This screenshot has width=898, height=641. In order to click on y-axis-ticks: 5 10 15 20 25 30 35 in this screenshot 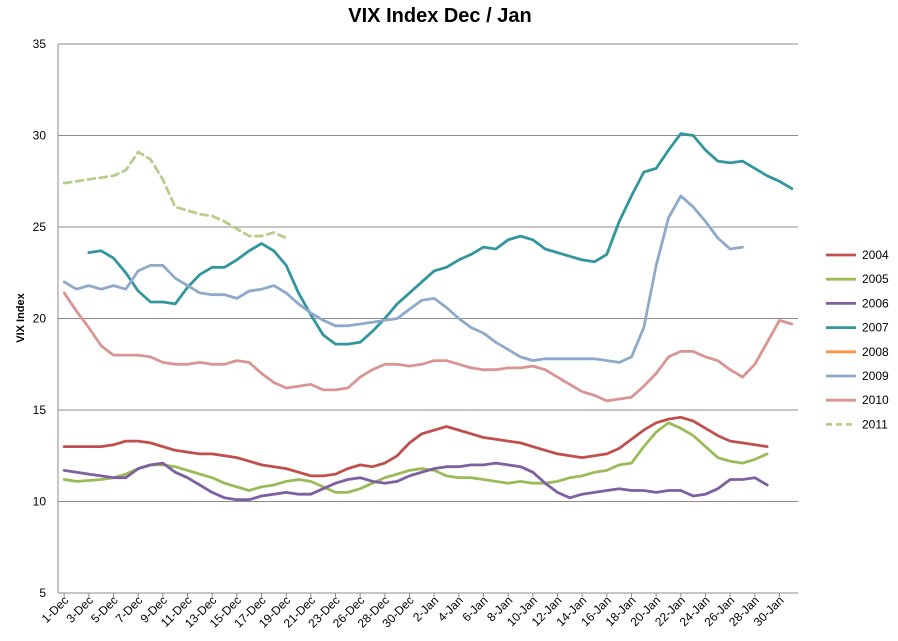, I will do `click(40, 318)`.